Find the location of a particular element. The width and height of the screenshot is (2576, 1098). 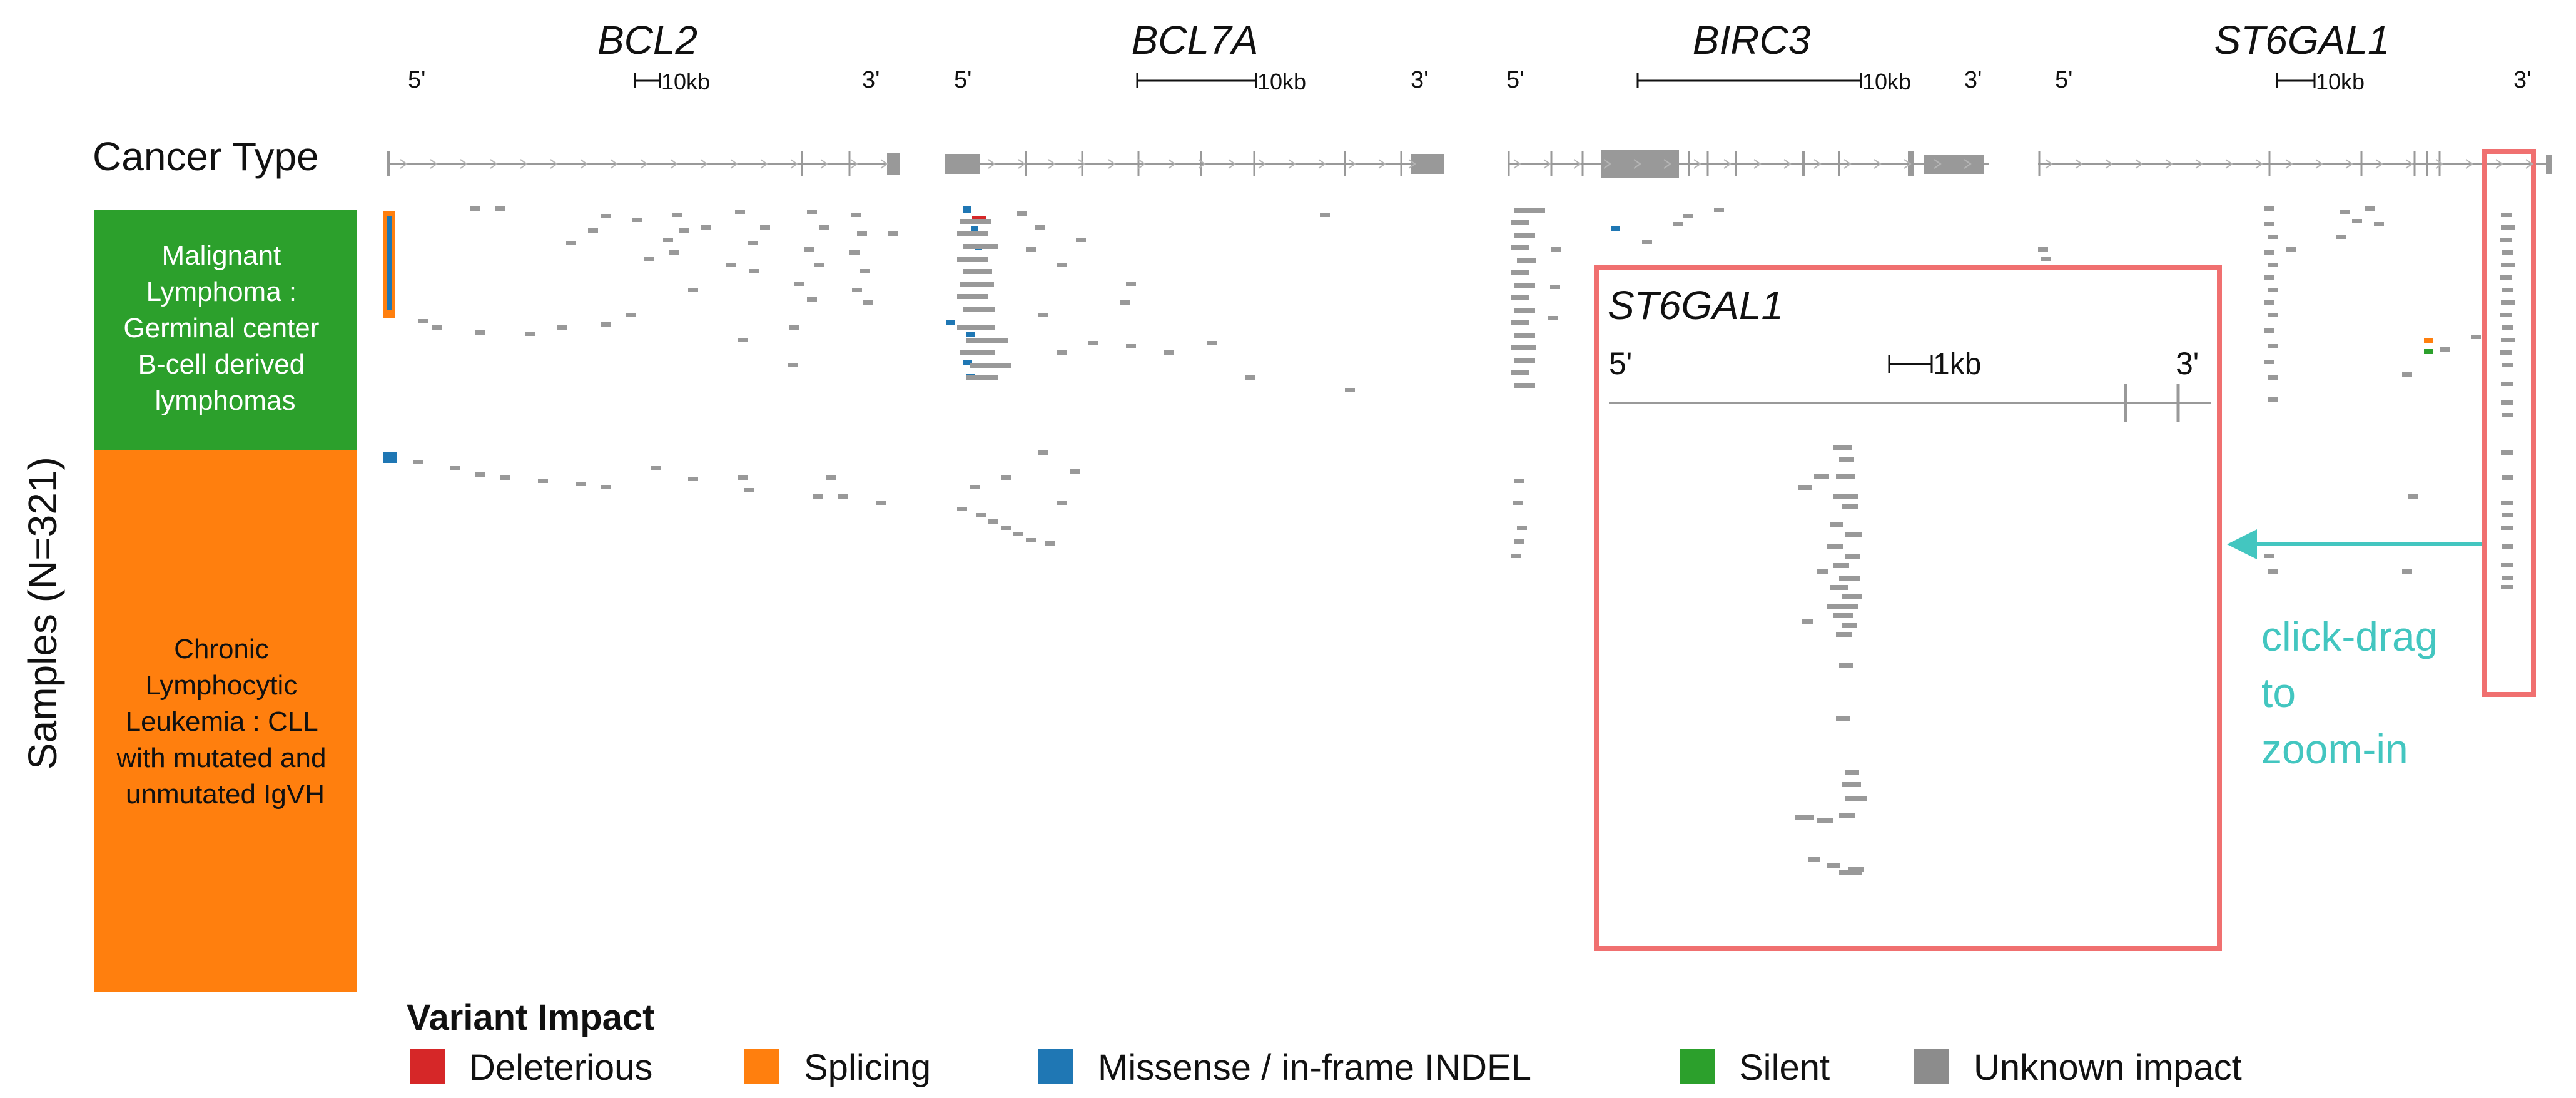

legend-item-missense: Missense / in-frame INDEL is located at coordinates (1285, 1068).